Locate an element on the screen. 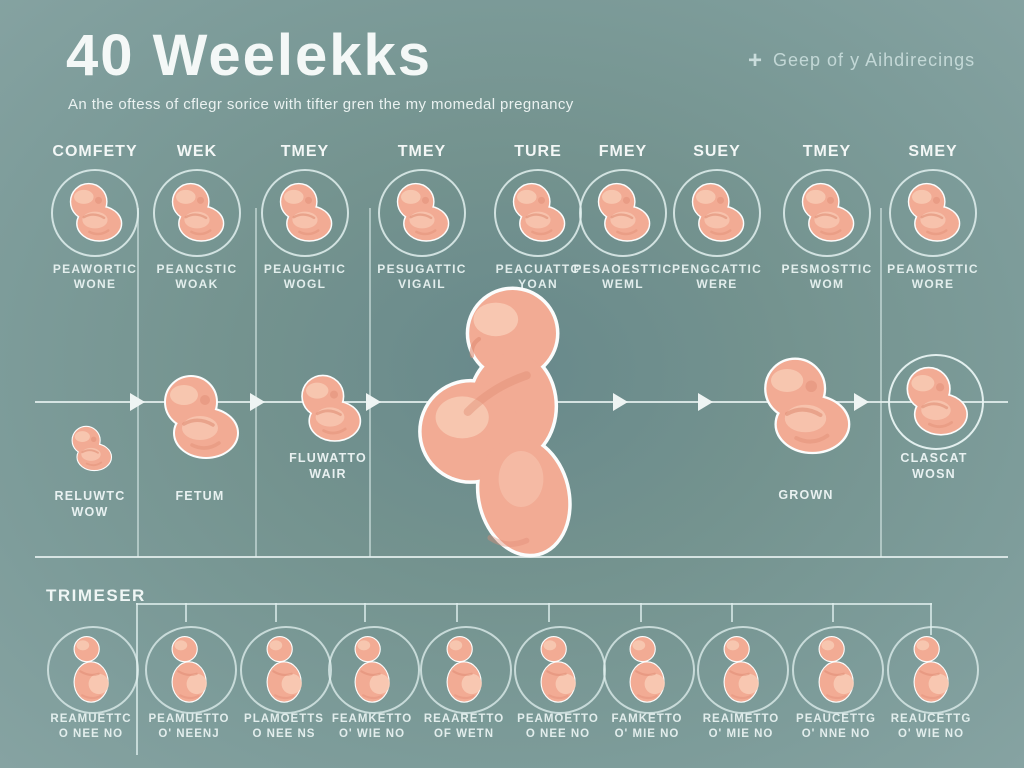 The height and width of the screenshot is (768, 1024). week-column: TURE PEACUATTC YOAN is located at coordinates (538, 217).